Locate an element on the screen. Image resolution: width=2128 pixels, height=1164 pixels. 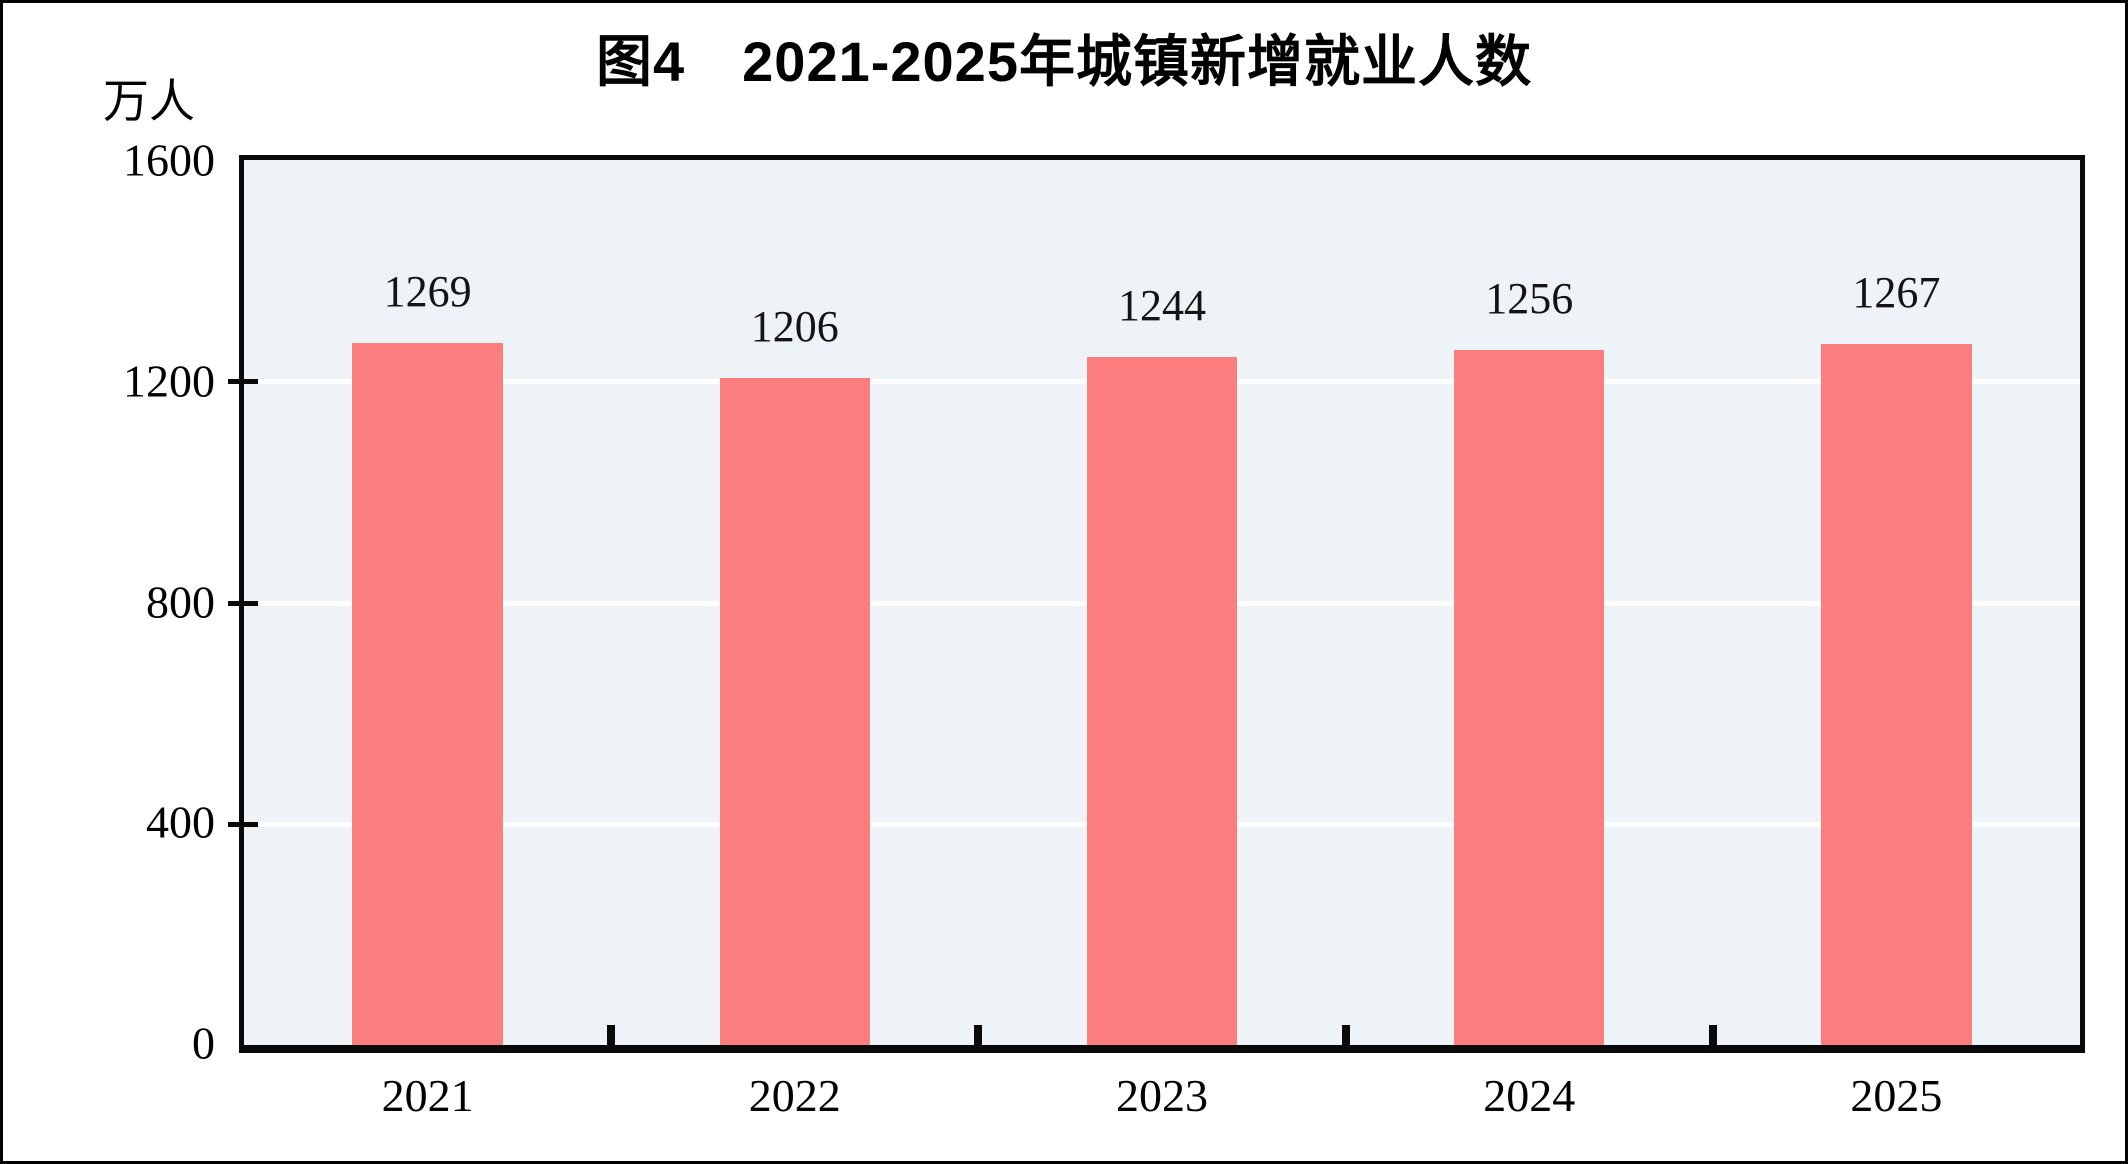
y-tick-label-1600: 1600 is located at coordinates (169, 160).